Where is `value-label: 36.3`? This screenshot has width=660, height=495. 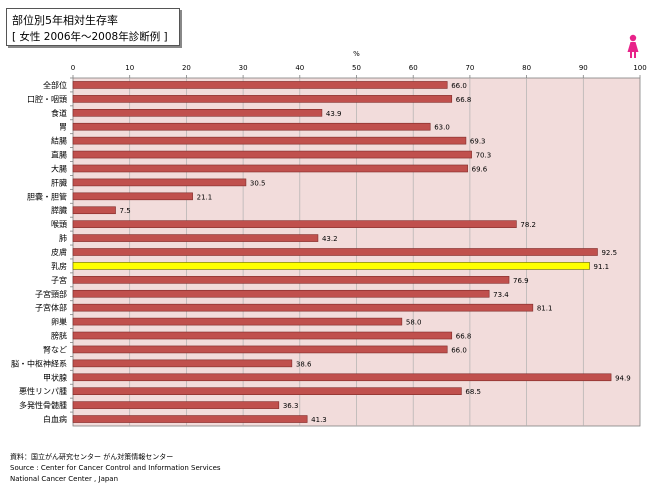 value-label: 36.3 is located at coordinates (291, 406).